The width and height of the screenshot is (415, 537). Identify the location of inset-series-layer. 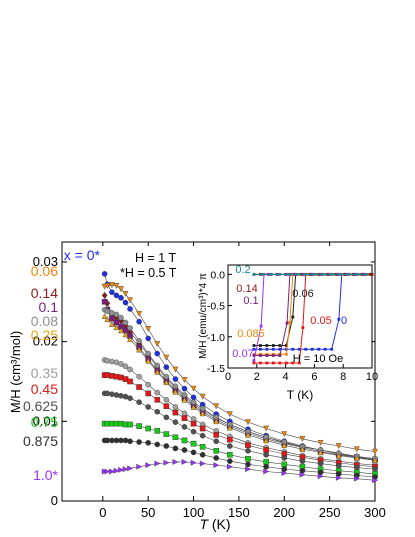
(313, 318).